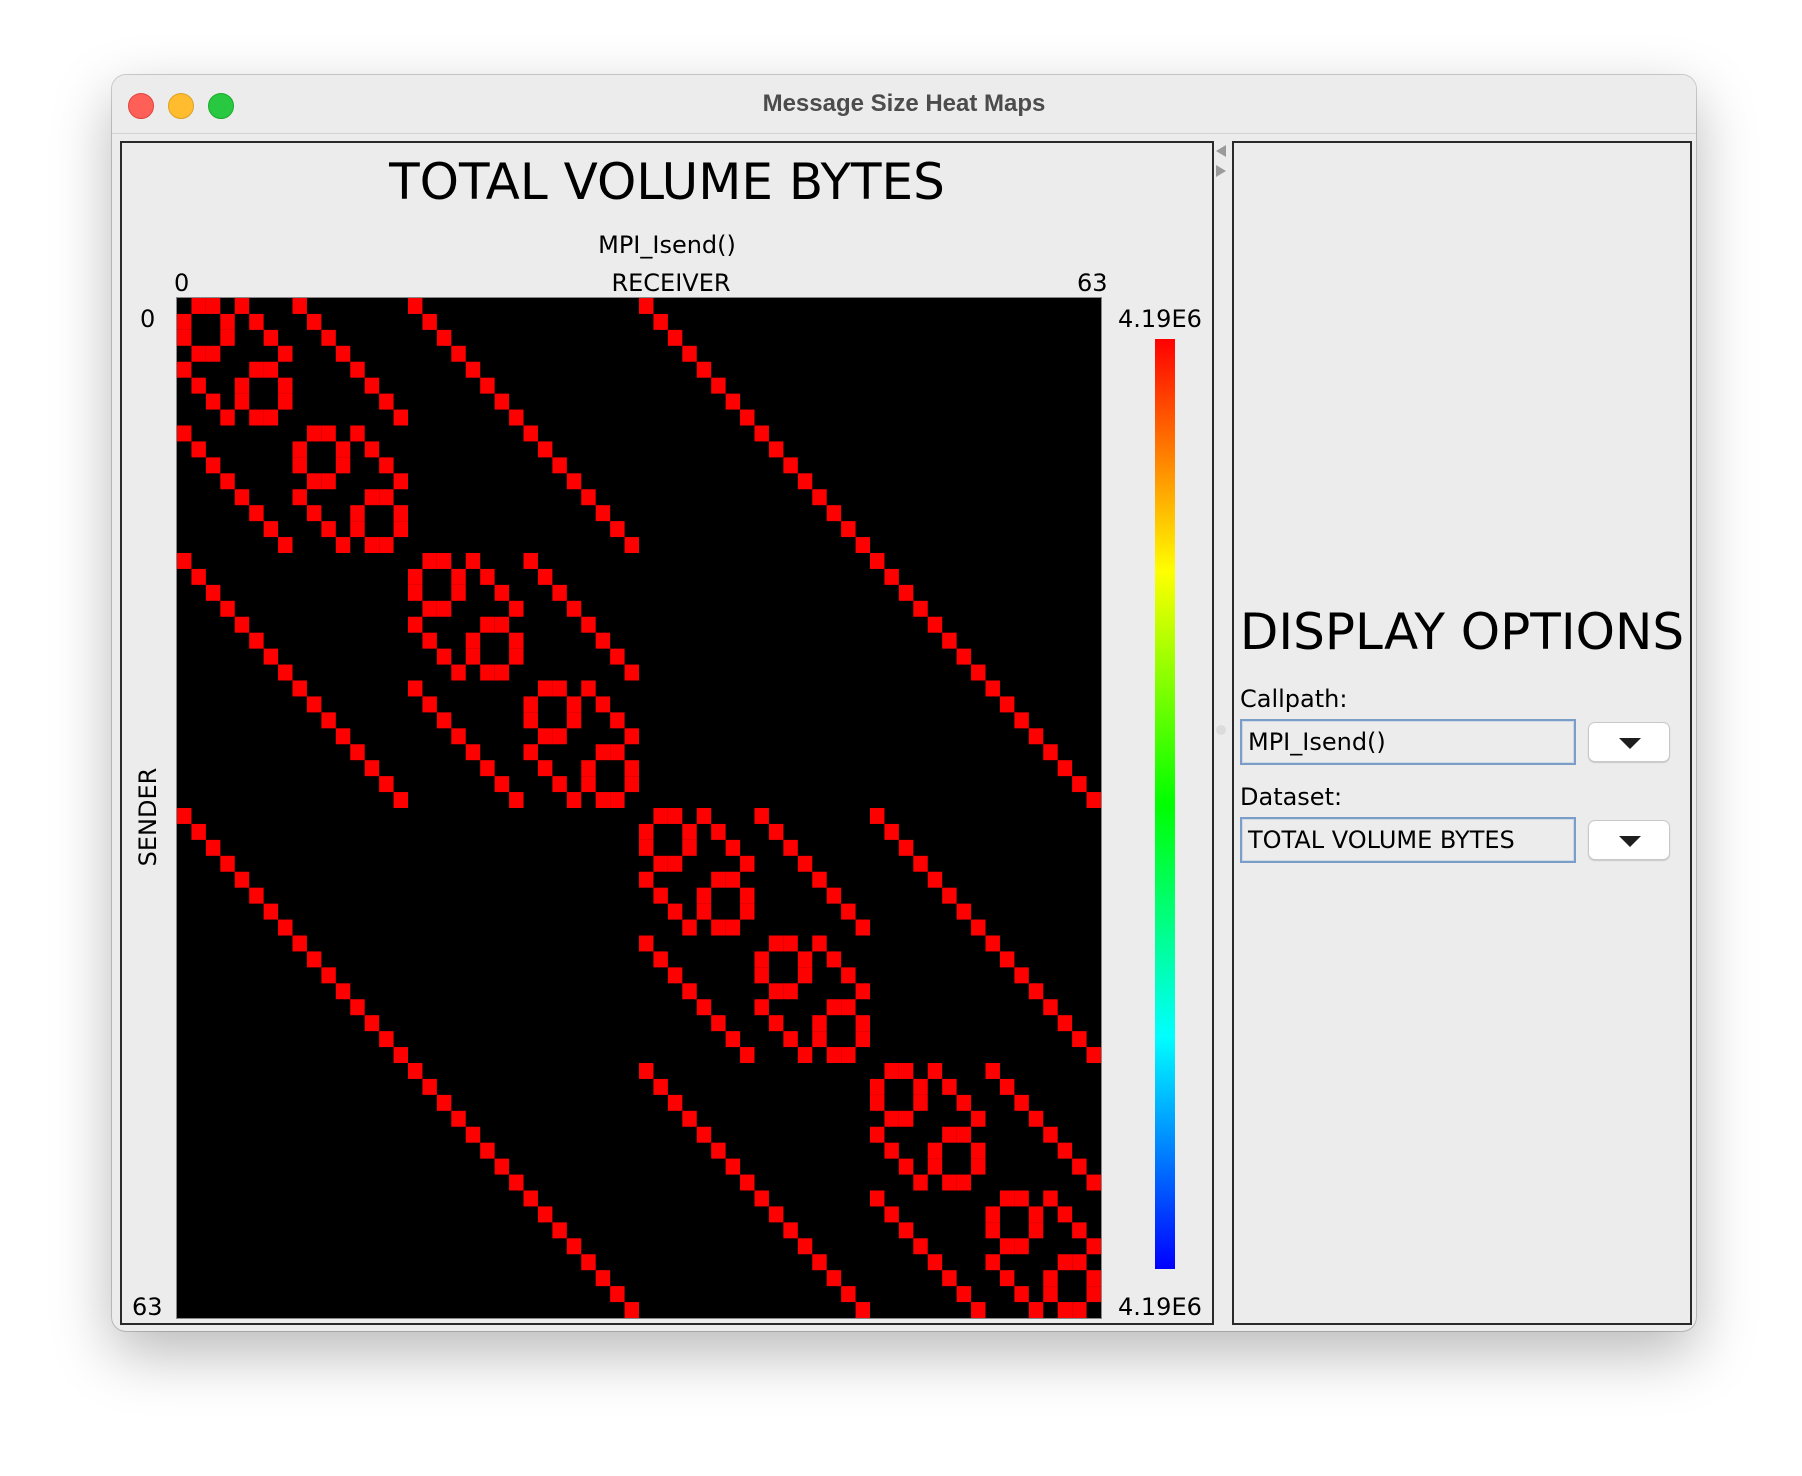  Describe the element at coordinates (181, 106) in the screenshot. I see `minimize-window-button` at that location.